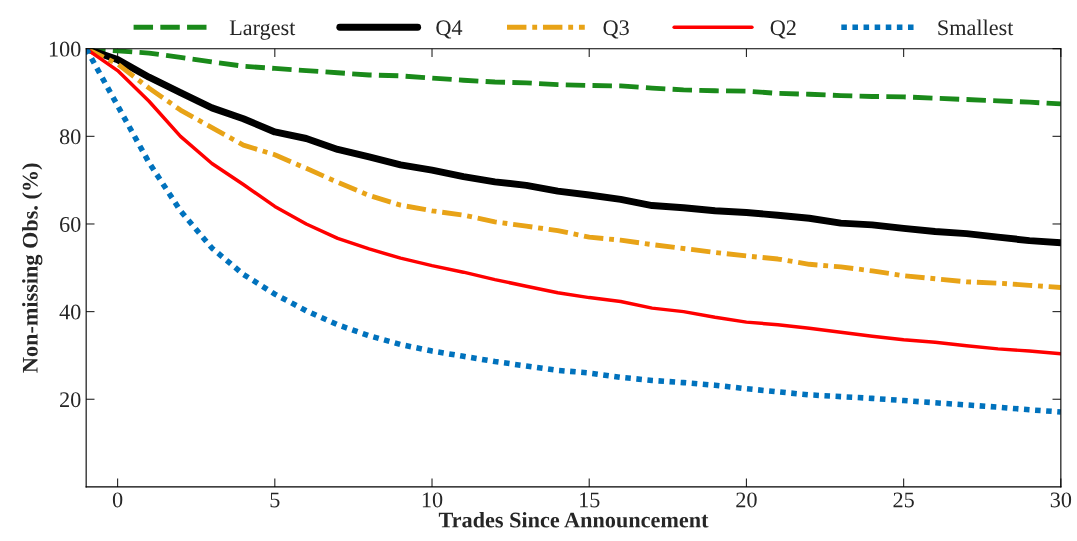 This screenshot has height=541, width=1077. Describe the element at coordinates (573, 519) in the screenshot. I see `x-axis-title: Trades Since Announcement` at that location.